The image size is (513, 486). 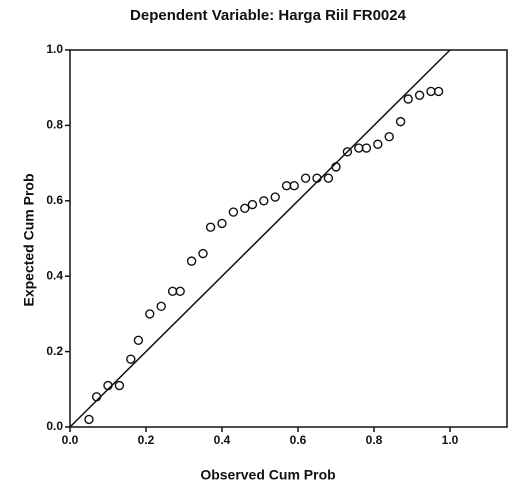 What do you see at coordinates (54, 49) in the screenshot?
I see `y-tick-label: 1.0` at bounding box center [54, 49].